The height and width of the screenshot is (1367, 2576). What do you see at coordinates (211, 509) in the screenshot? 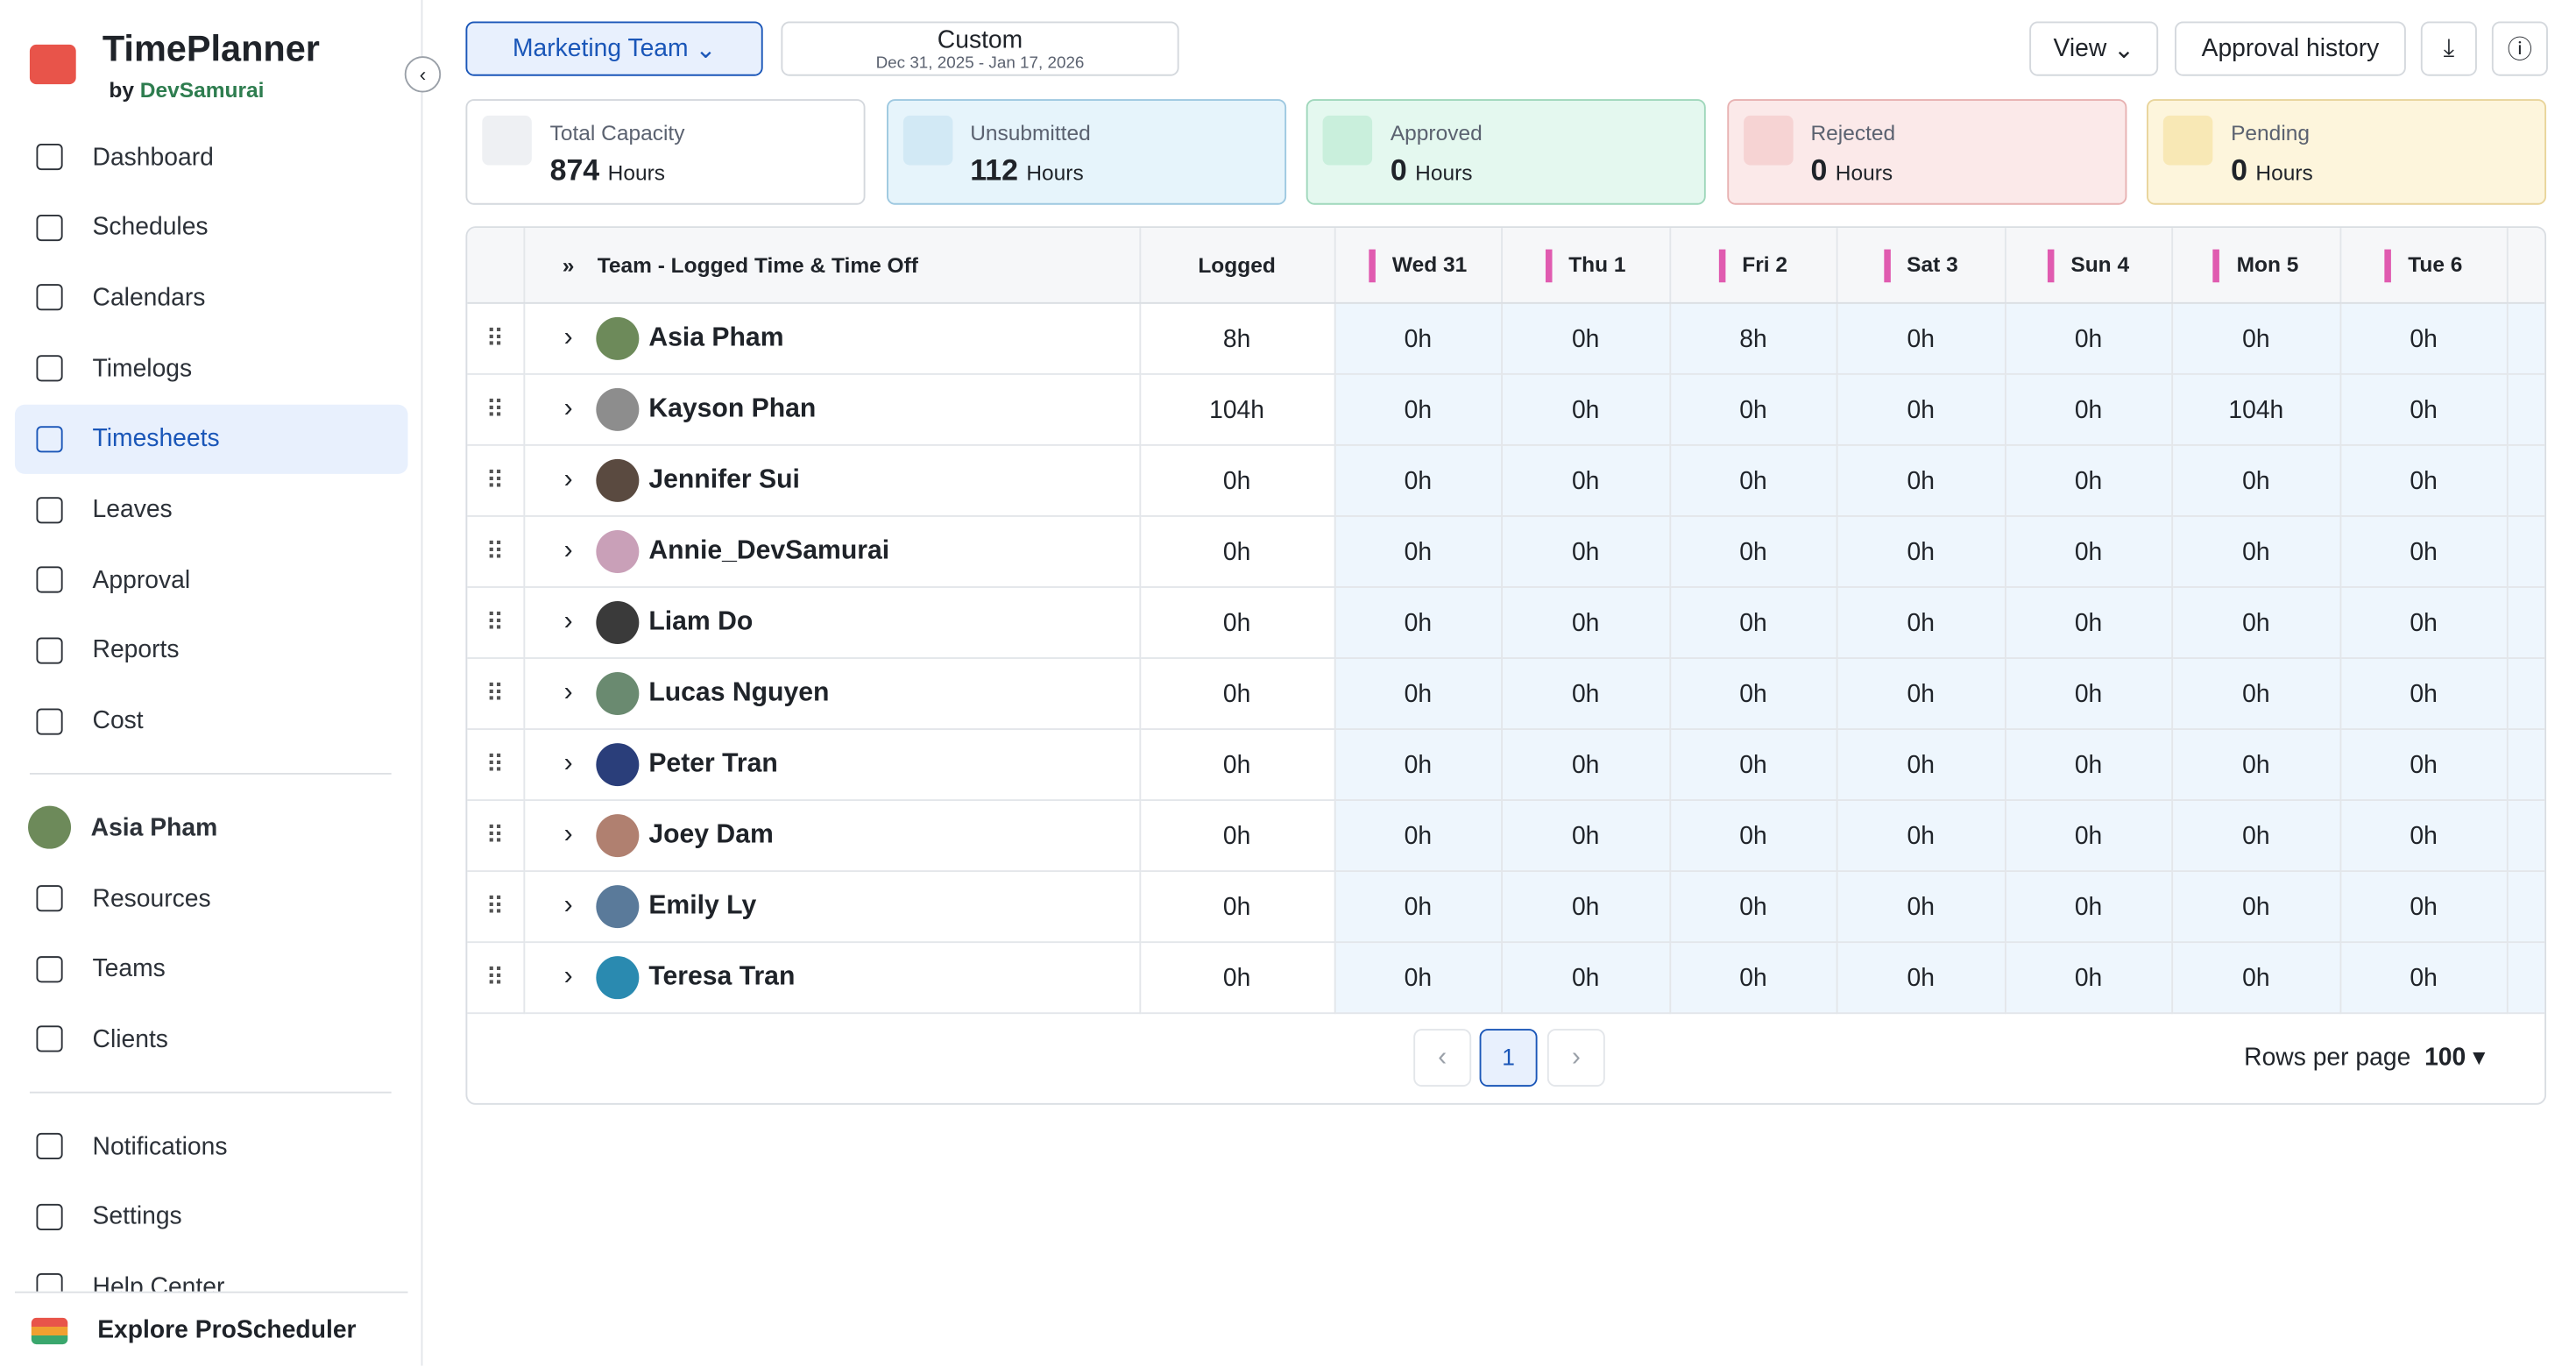
I see `nav-item: Leaves` at bounding box center [211, 509].